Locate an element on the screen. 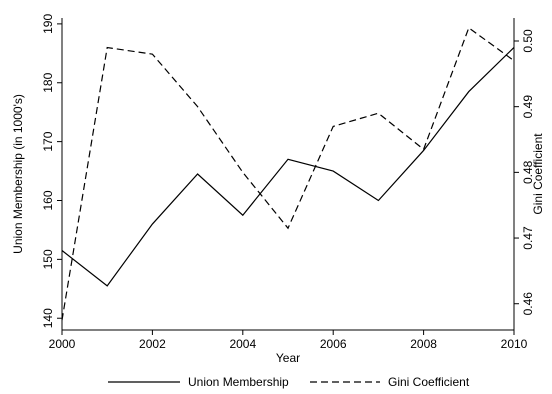 The width and height of the screenshot is (552, 394). x-tick-label: 2006 is located at coordinates (333, 344).